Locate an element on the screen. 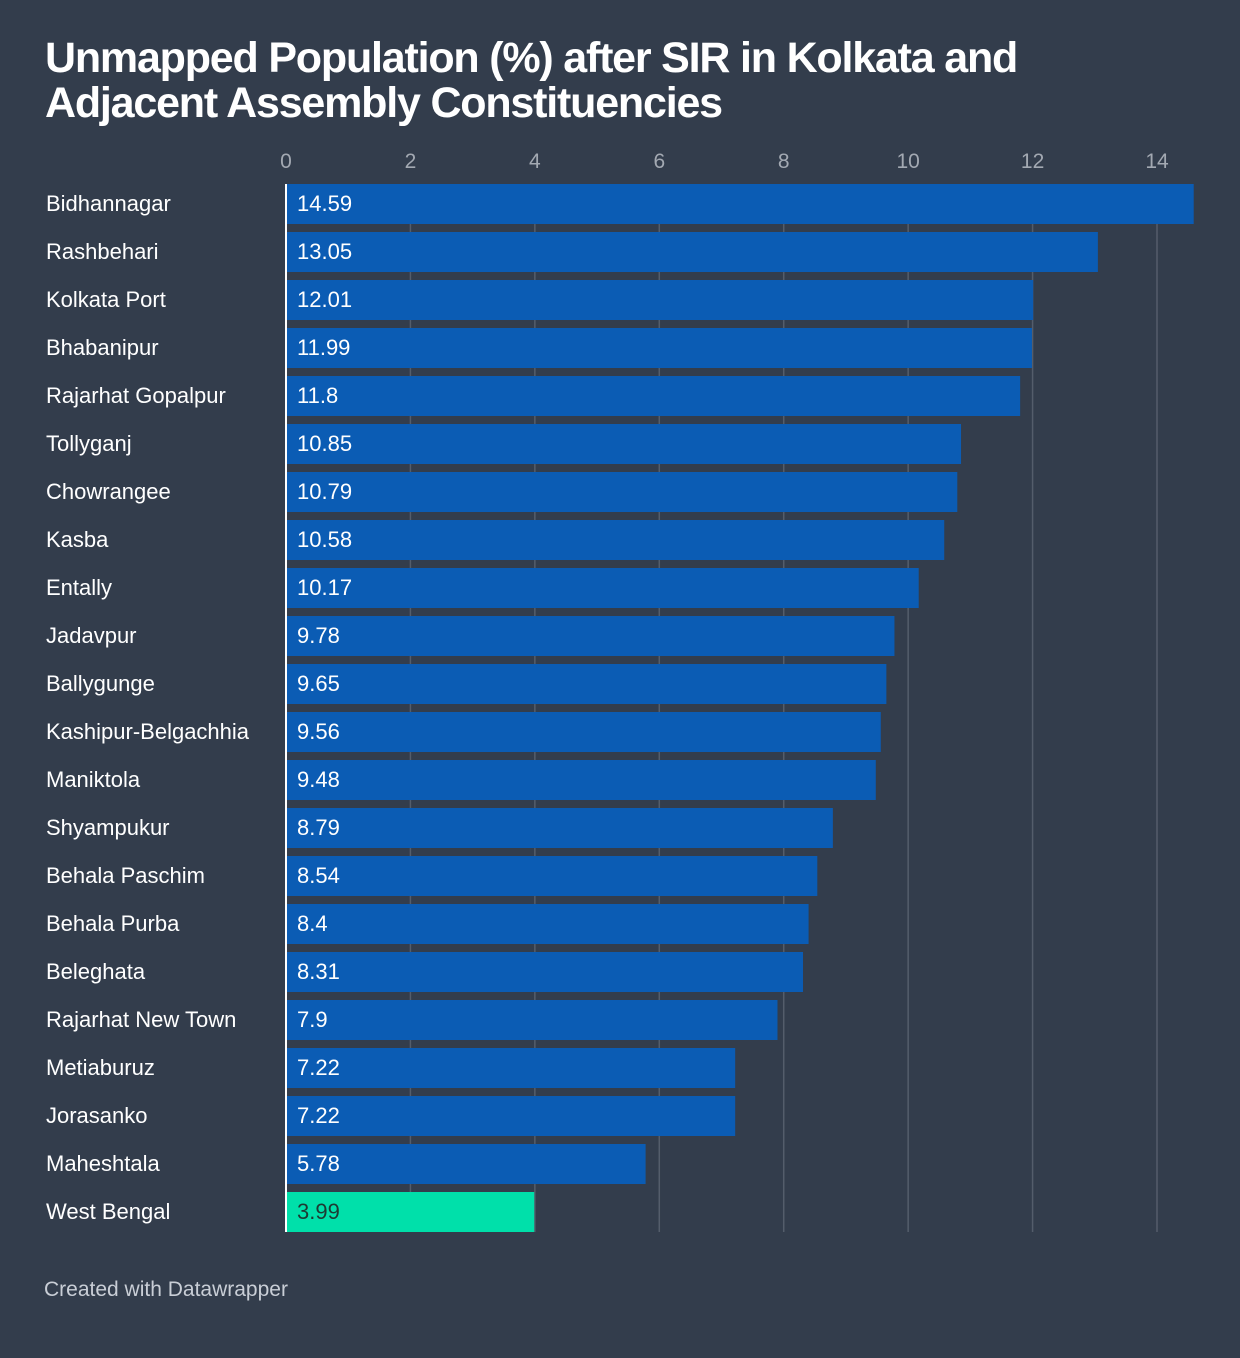  value-label: 7.9 is located at coordinates (312, 1019).